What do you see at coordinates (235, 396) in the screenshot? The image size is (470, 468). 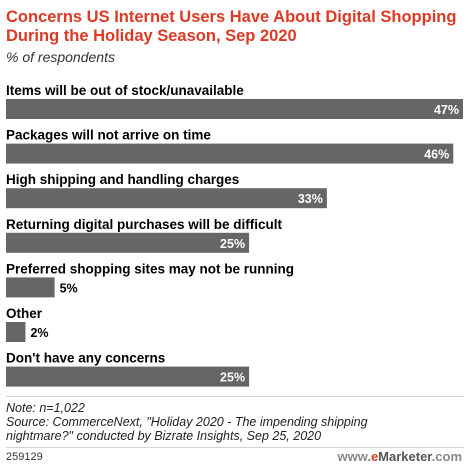 I see `notes-divider` at bounding box center [235, 396].